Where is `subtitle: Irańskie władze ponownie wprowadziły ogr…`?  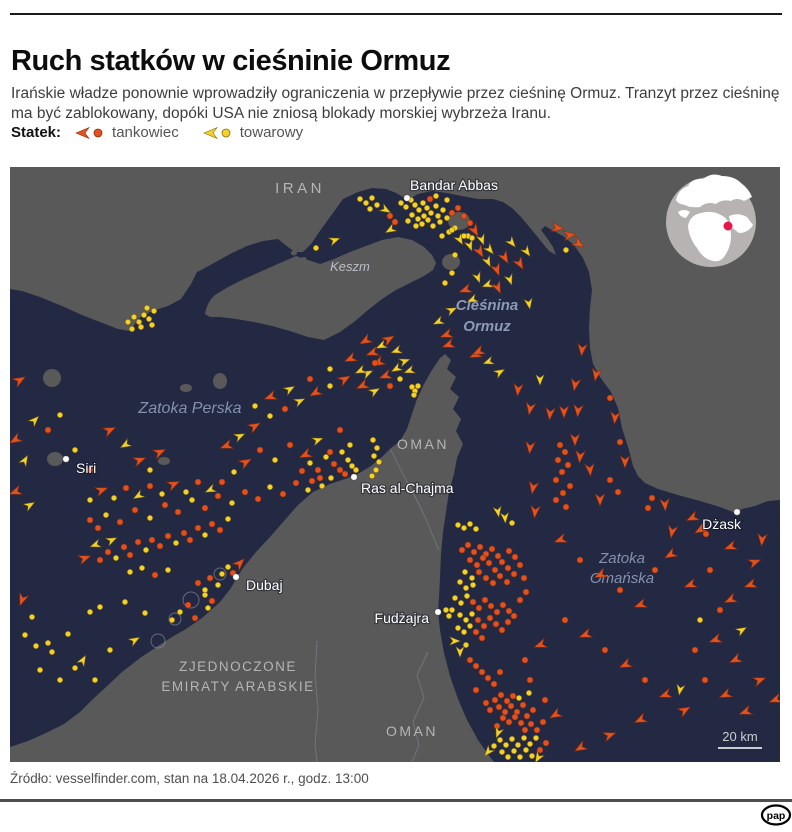
subtitle: Irańskie władze ponownie wprowadziły ogr… is located at coordinates (395, 103).